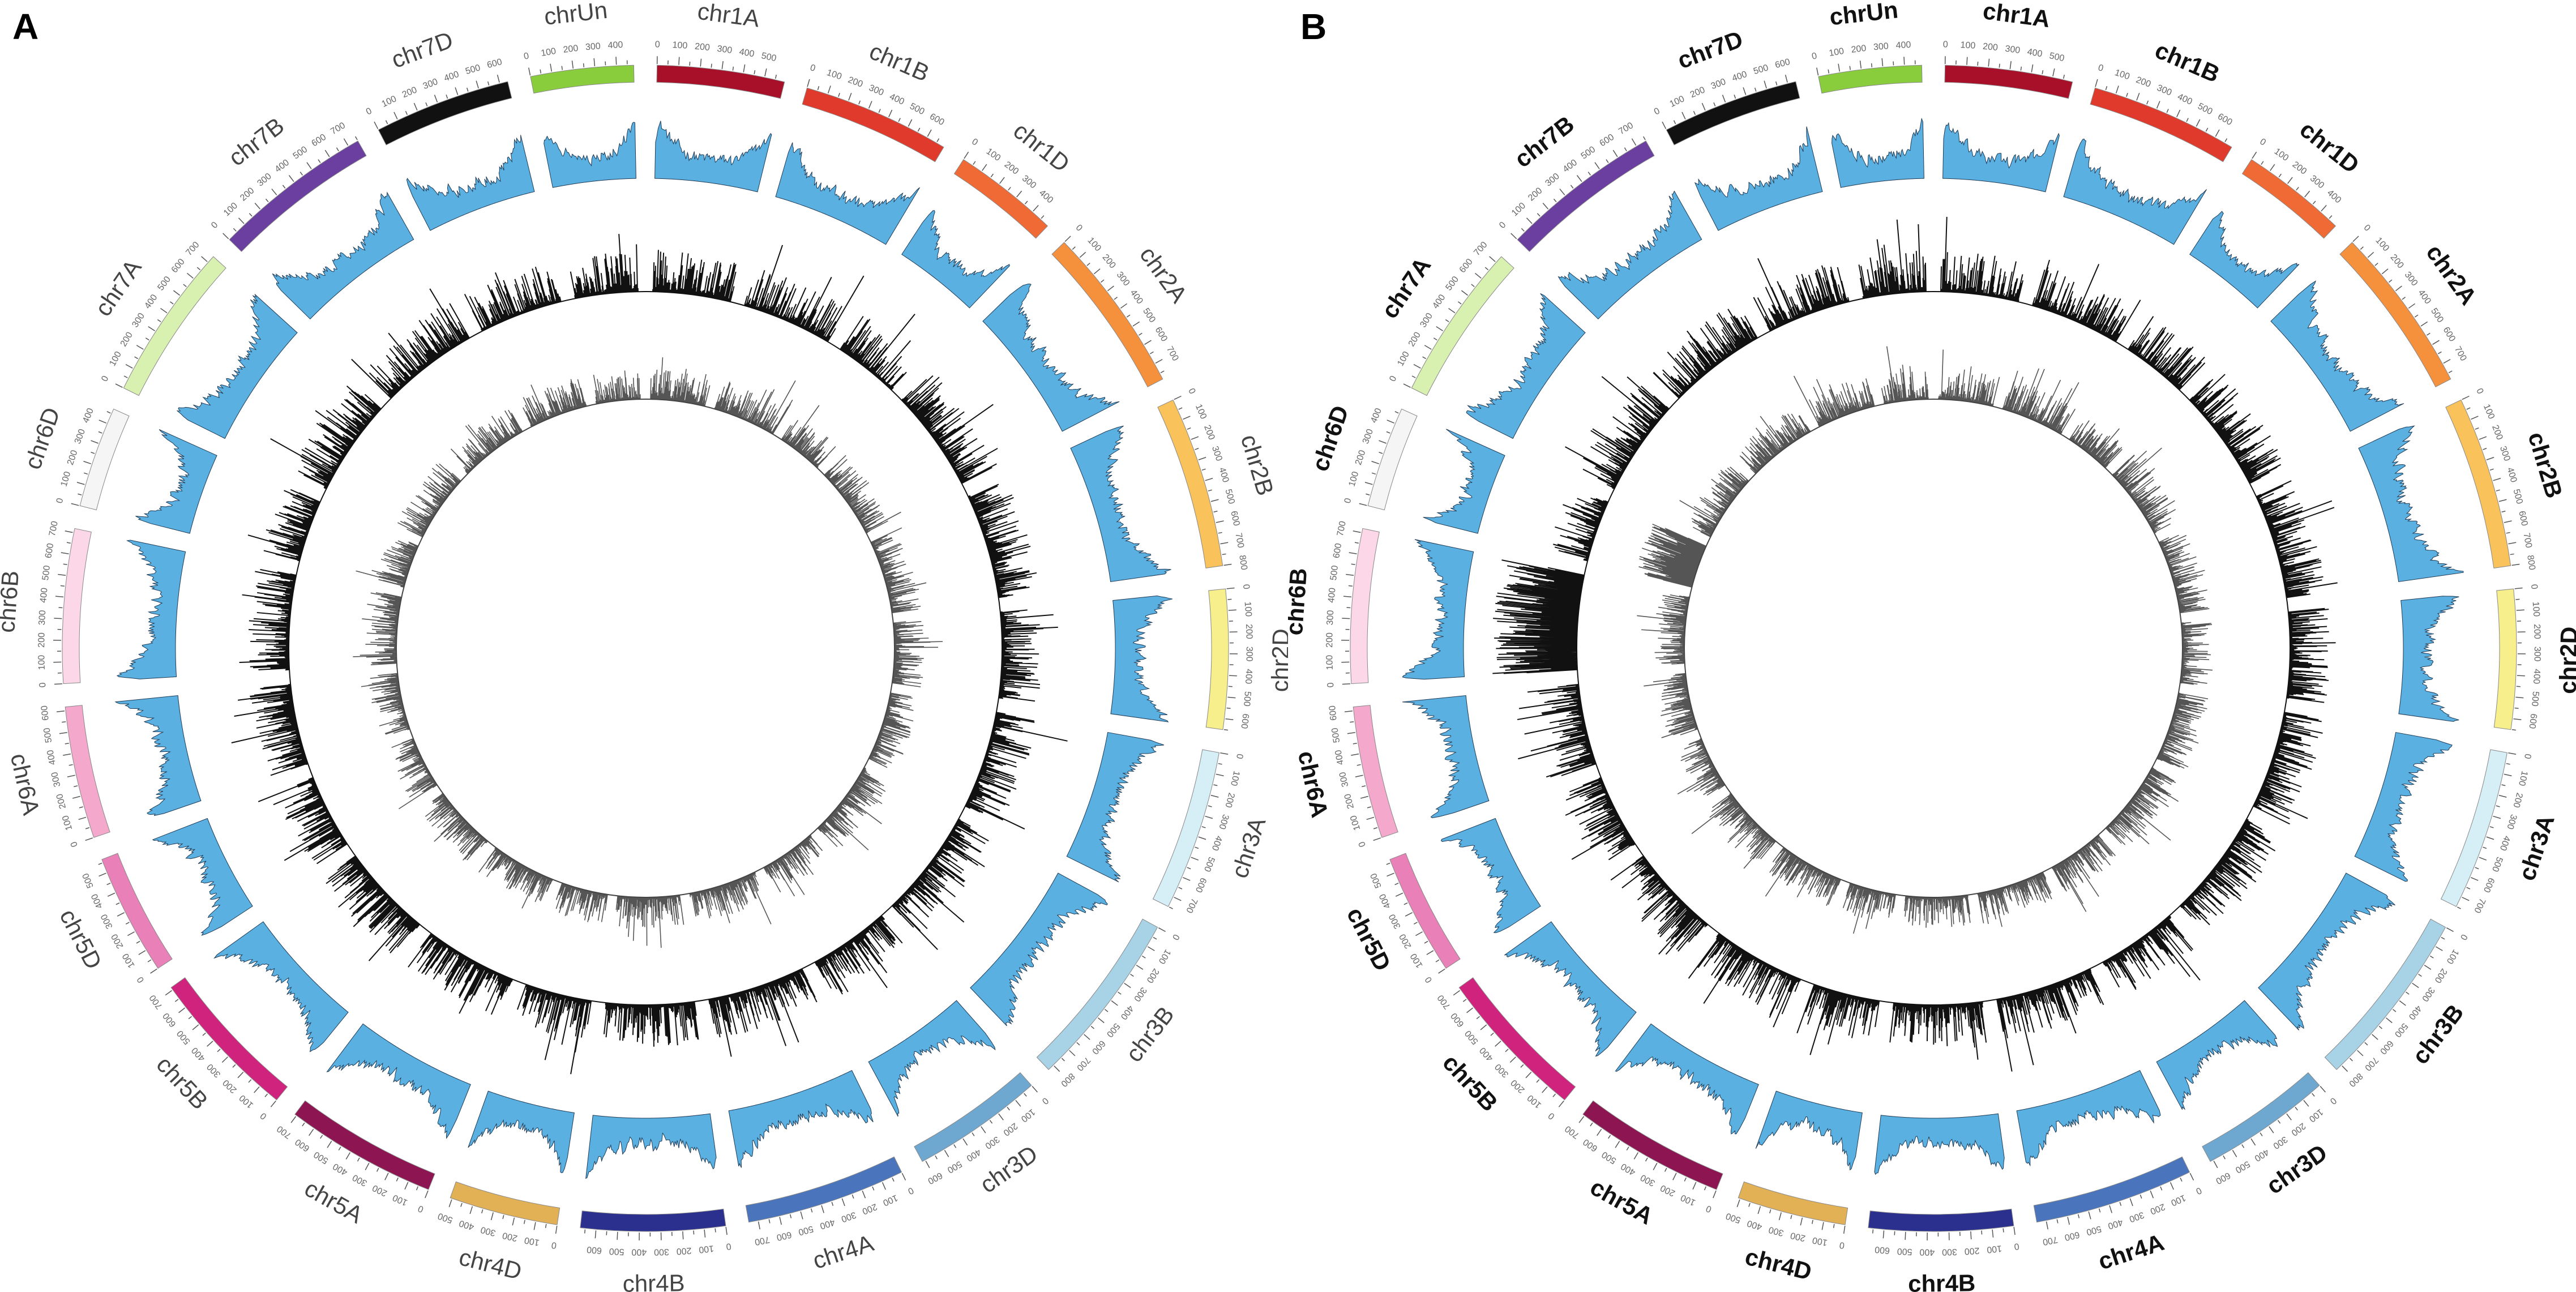 This screenshot has height=1292, width=2576. Describe the element at coordinates (1941, 1220) in the screenshot. I see `ideogram-chr4B` at that location.